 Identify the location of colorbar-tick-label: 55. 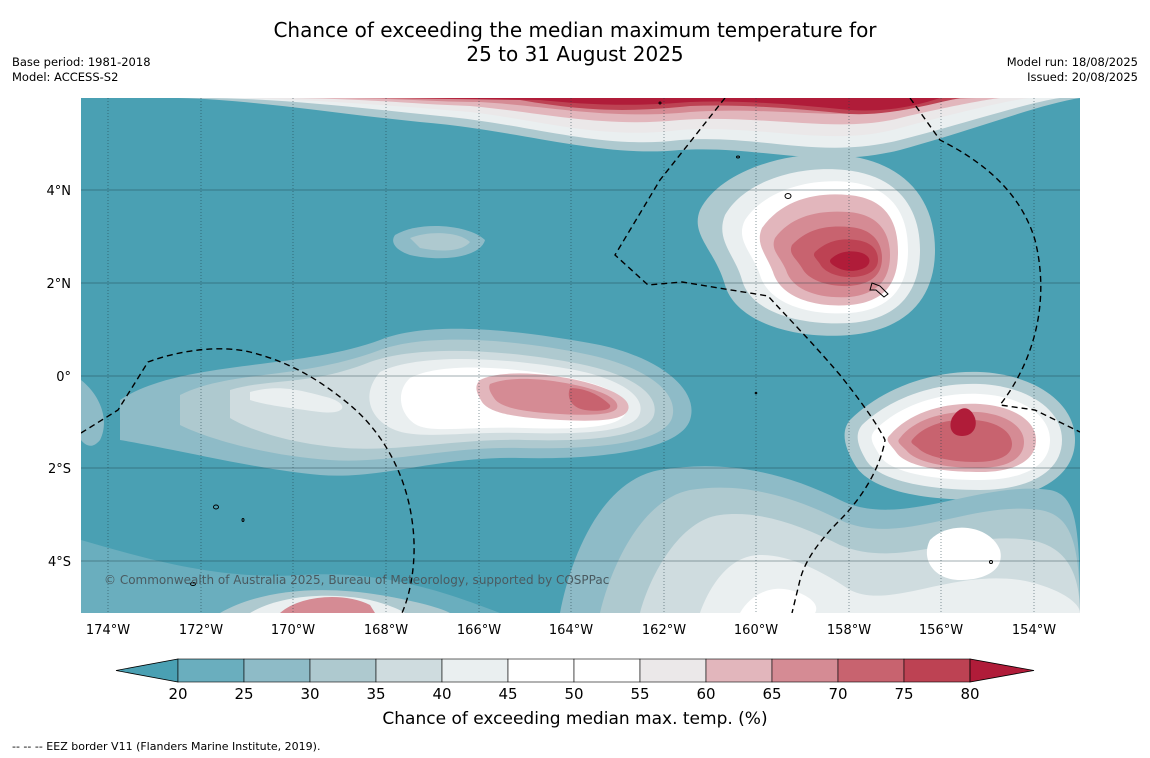
(639, 694).